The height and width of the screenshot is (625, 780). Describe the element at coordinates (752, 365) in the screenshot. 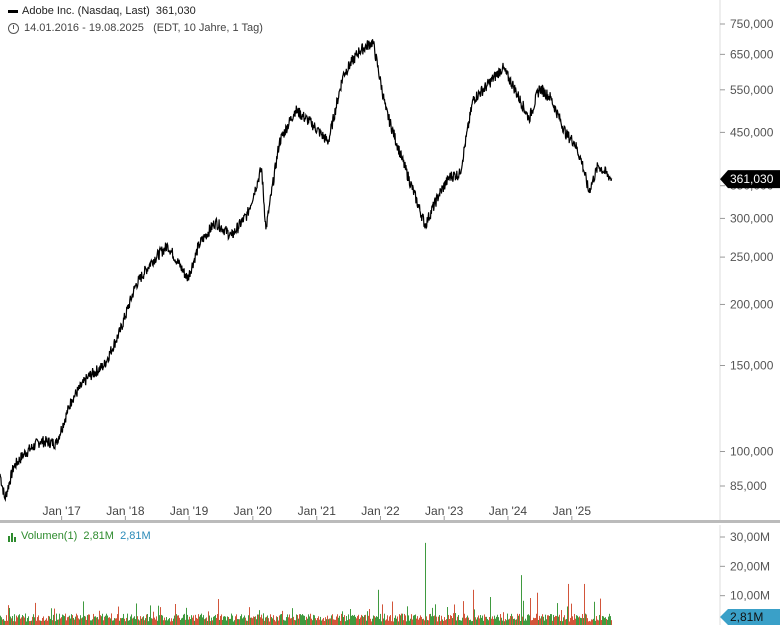

I see `price-tick-label: 150,000` at that location.